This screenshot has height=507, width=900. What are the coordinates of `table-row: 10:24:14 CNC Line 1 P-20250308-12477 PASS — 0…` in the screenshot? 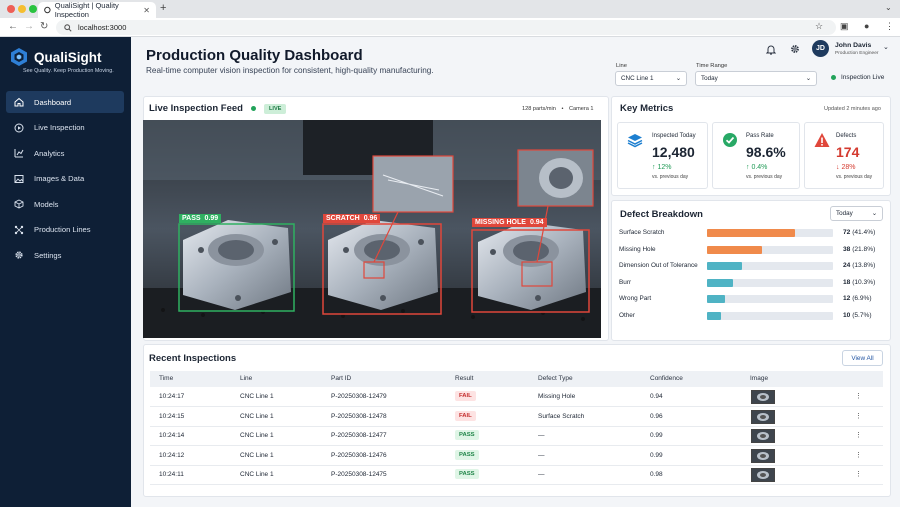 It's located at (516, 436).